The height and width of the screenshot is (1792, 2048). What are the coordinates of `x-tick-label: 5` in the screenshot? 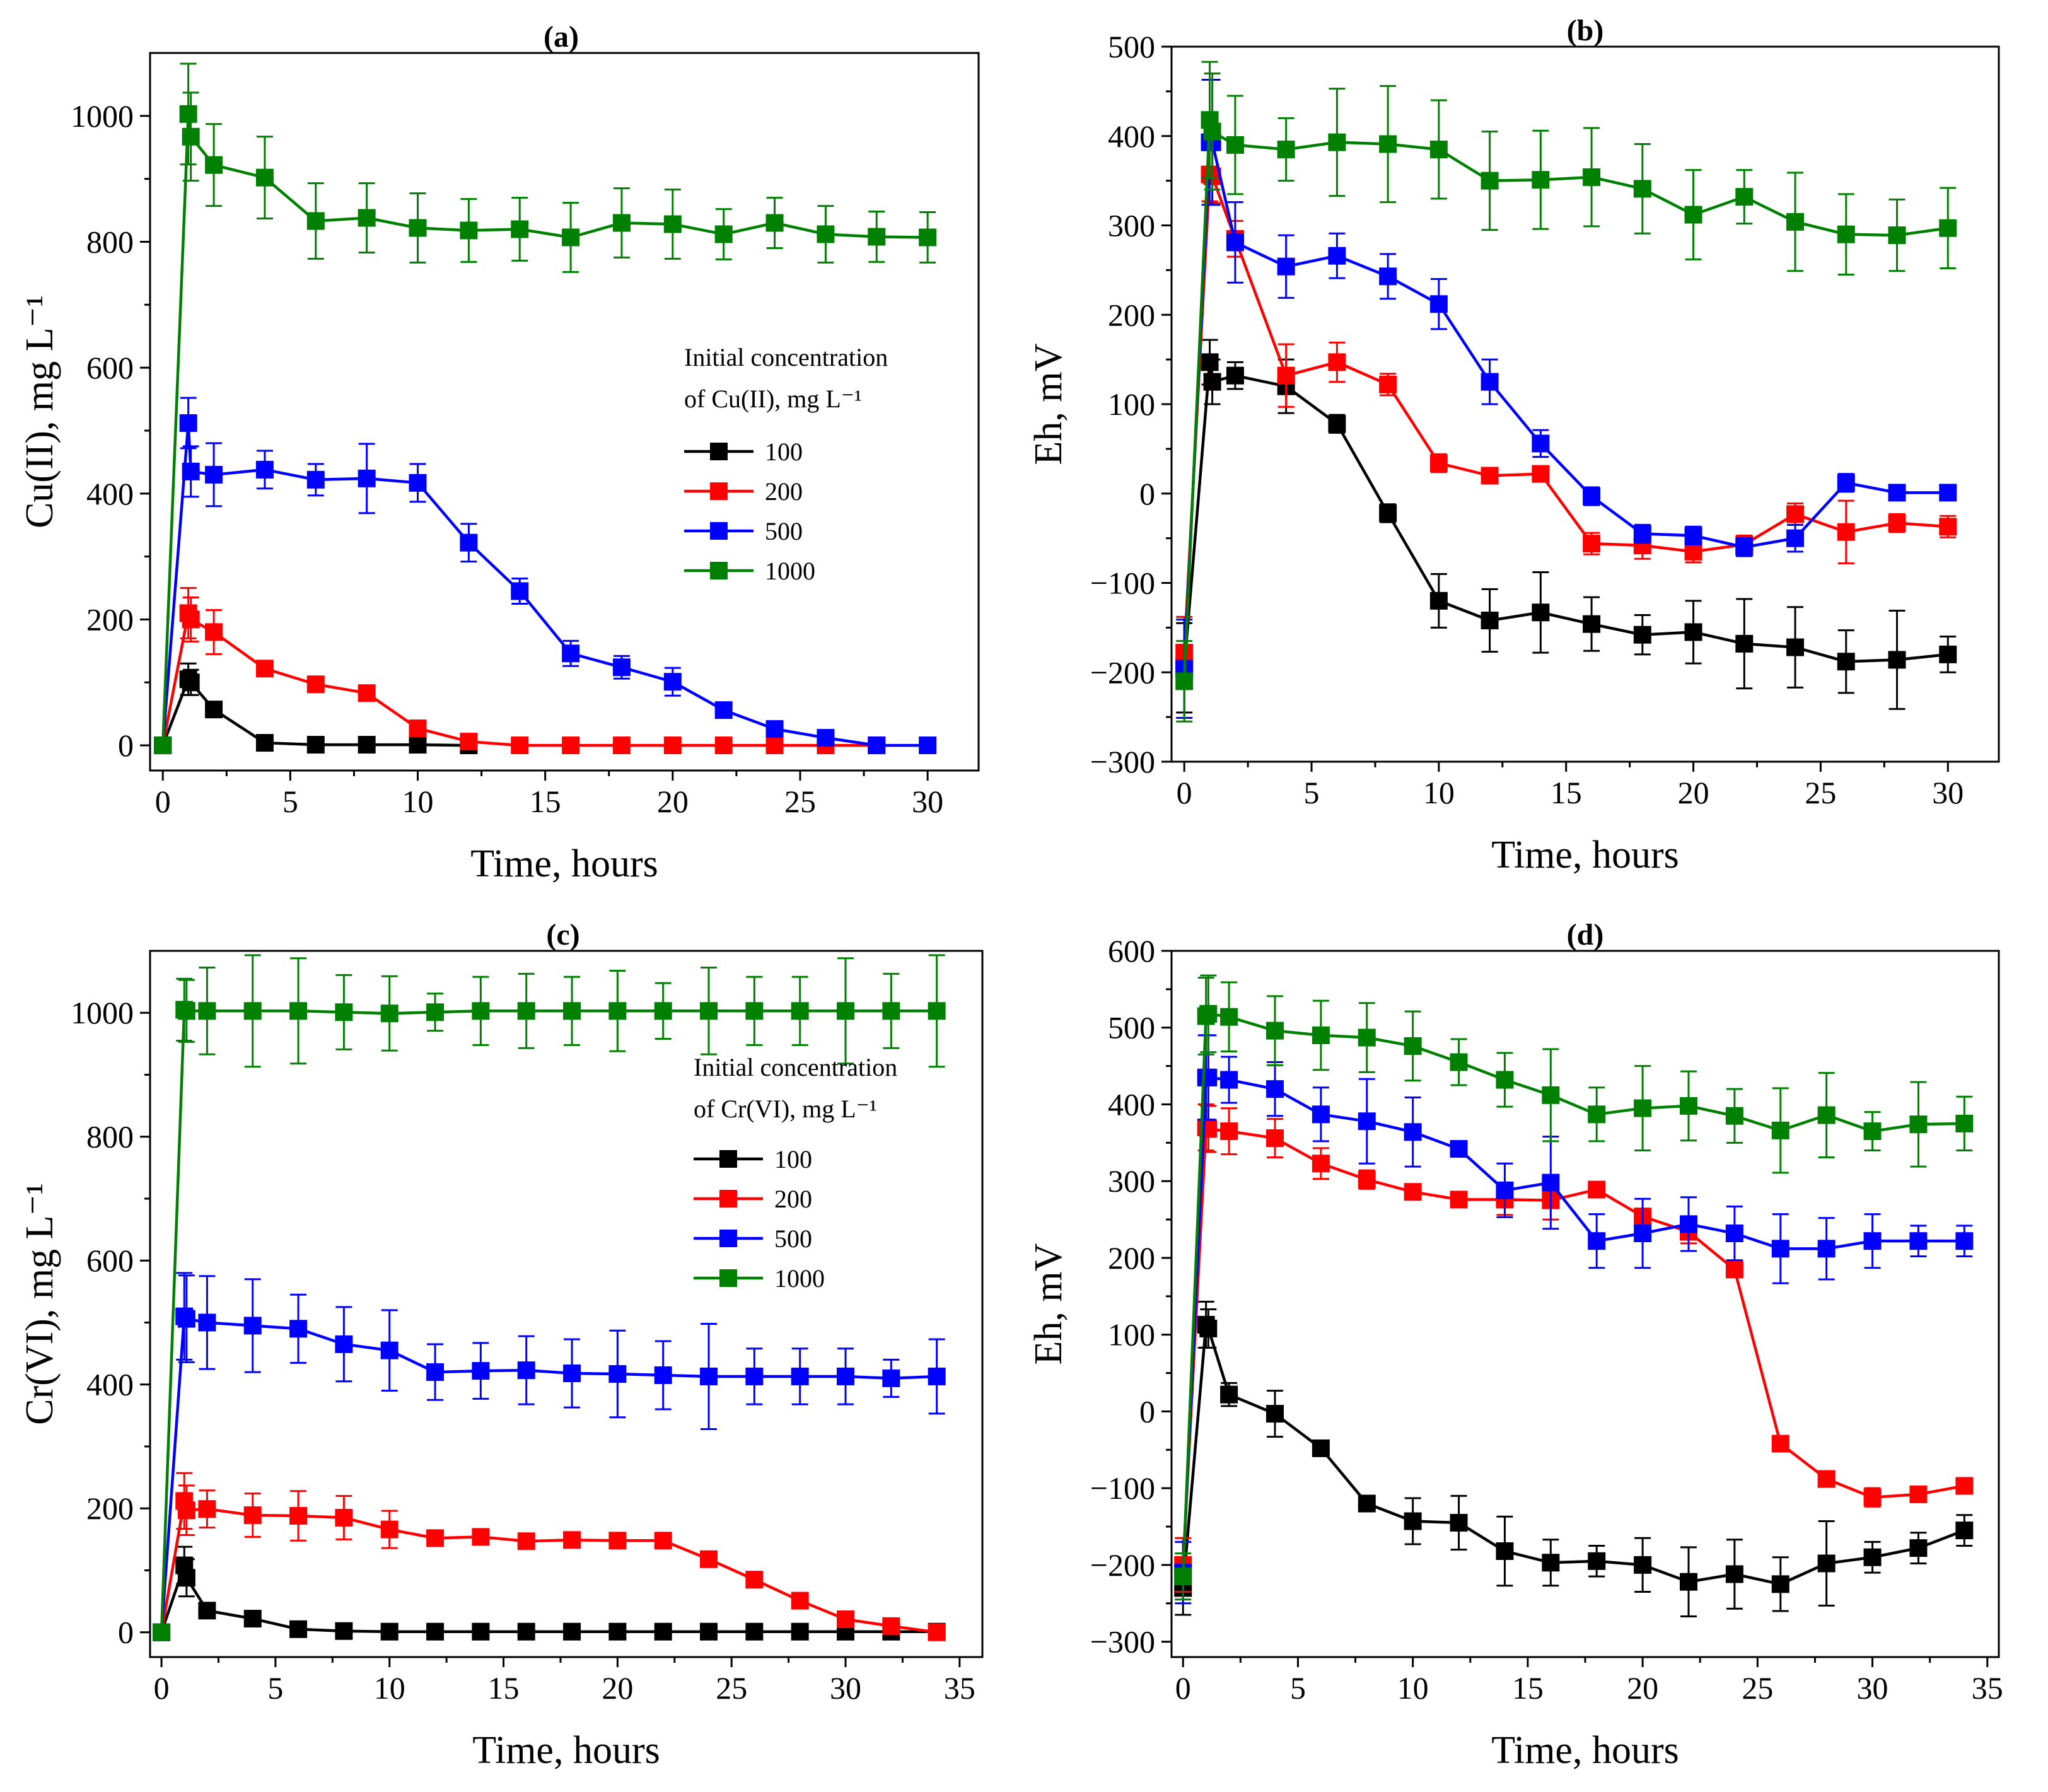 It's located at (1298, 1688).